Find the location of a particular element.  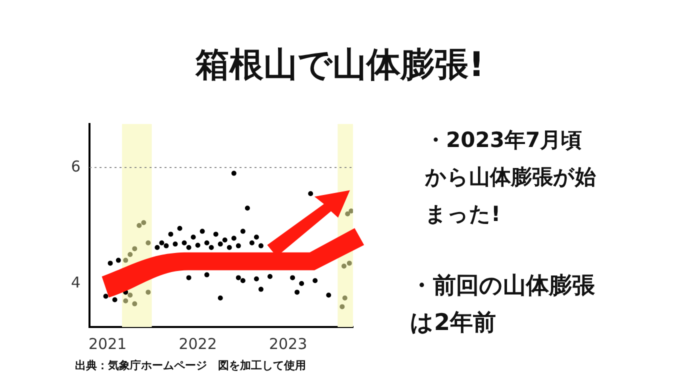

x-tick-label: 2022 is located at coordinates (197, 343).